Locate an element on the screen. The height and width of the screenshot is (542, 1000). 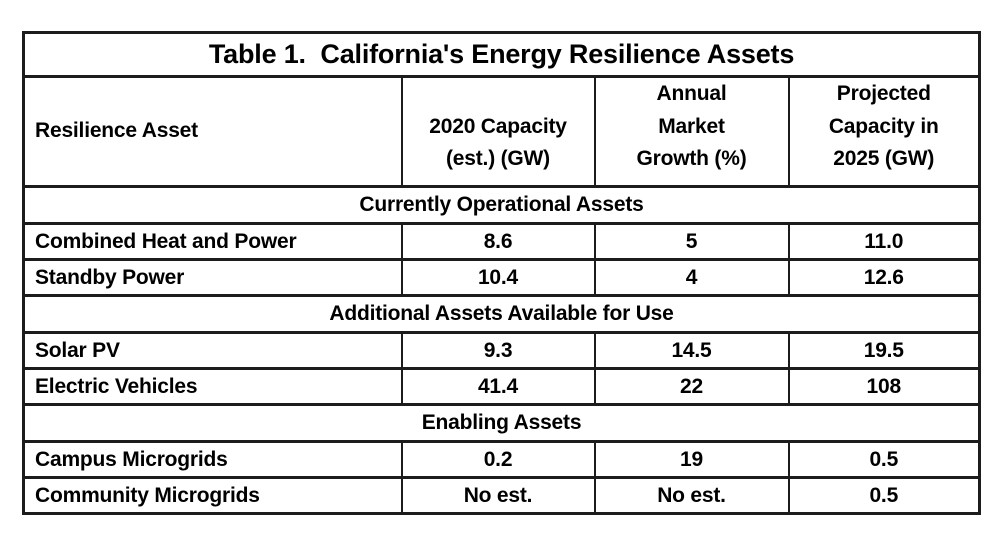
asset-name-cell: Combined Heat and Power is located at coordinates (212, 241).